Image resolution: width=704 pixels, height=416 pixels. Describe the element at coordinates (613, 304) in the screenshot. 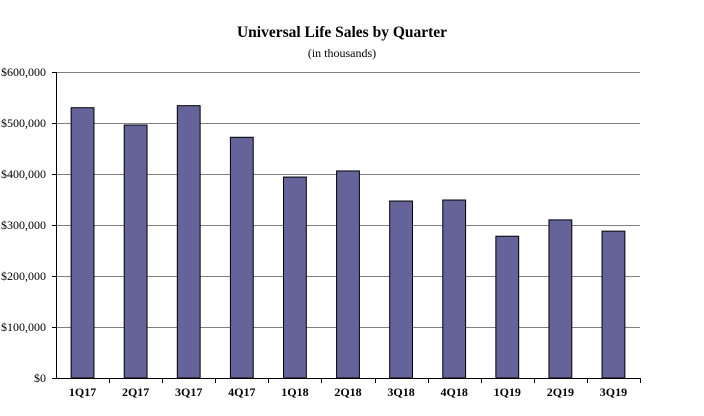

I see `bar-3q19` at that location.